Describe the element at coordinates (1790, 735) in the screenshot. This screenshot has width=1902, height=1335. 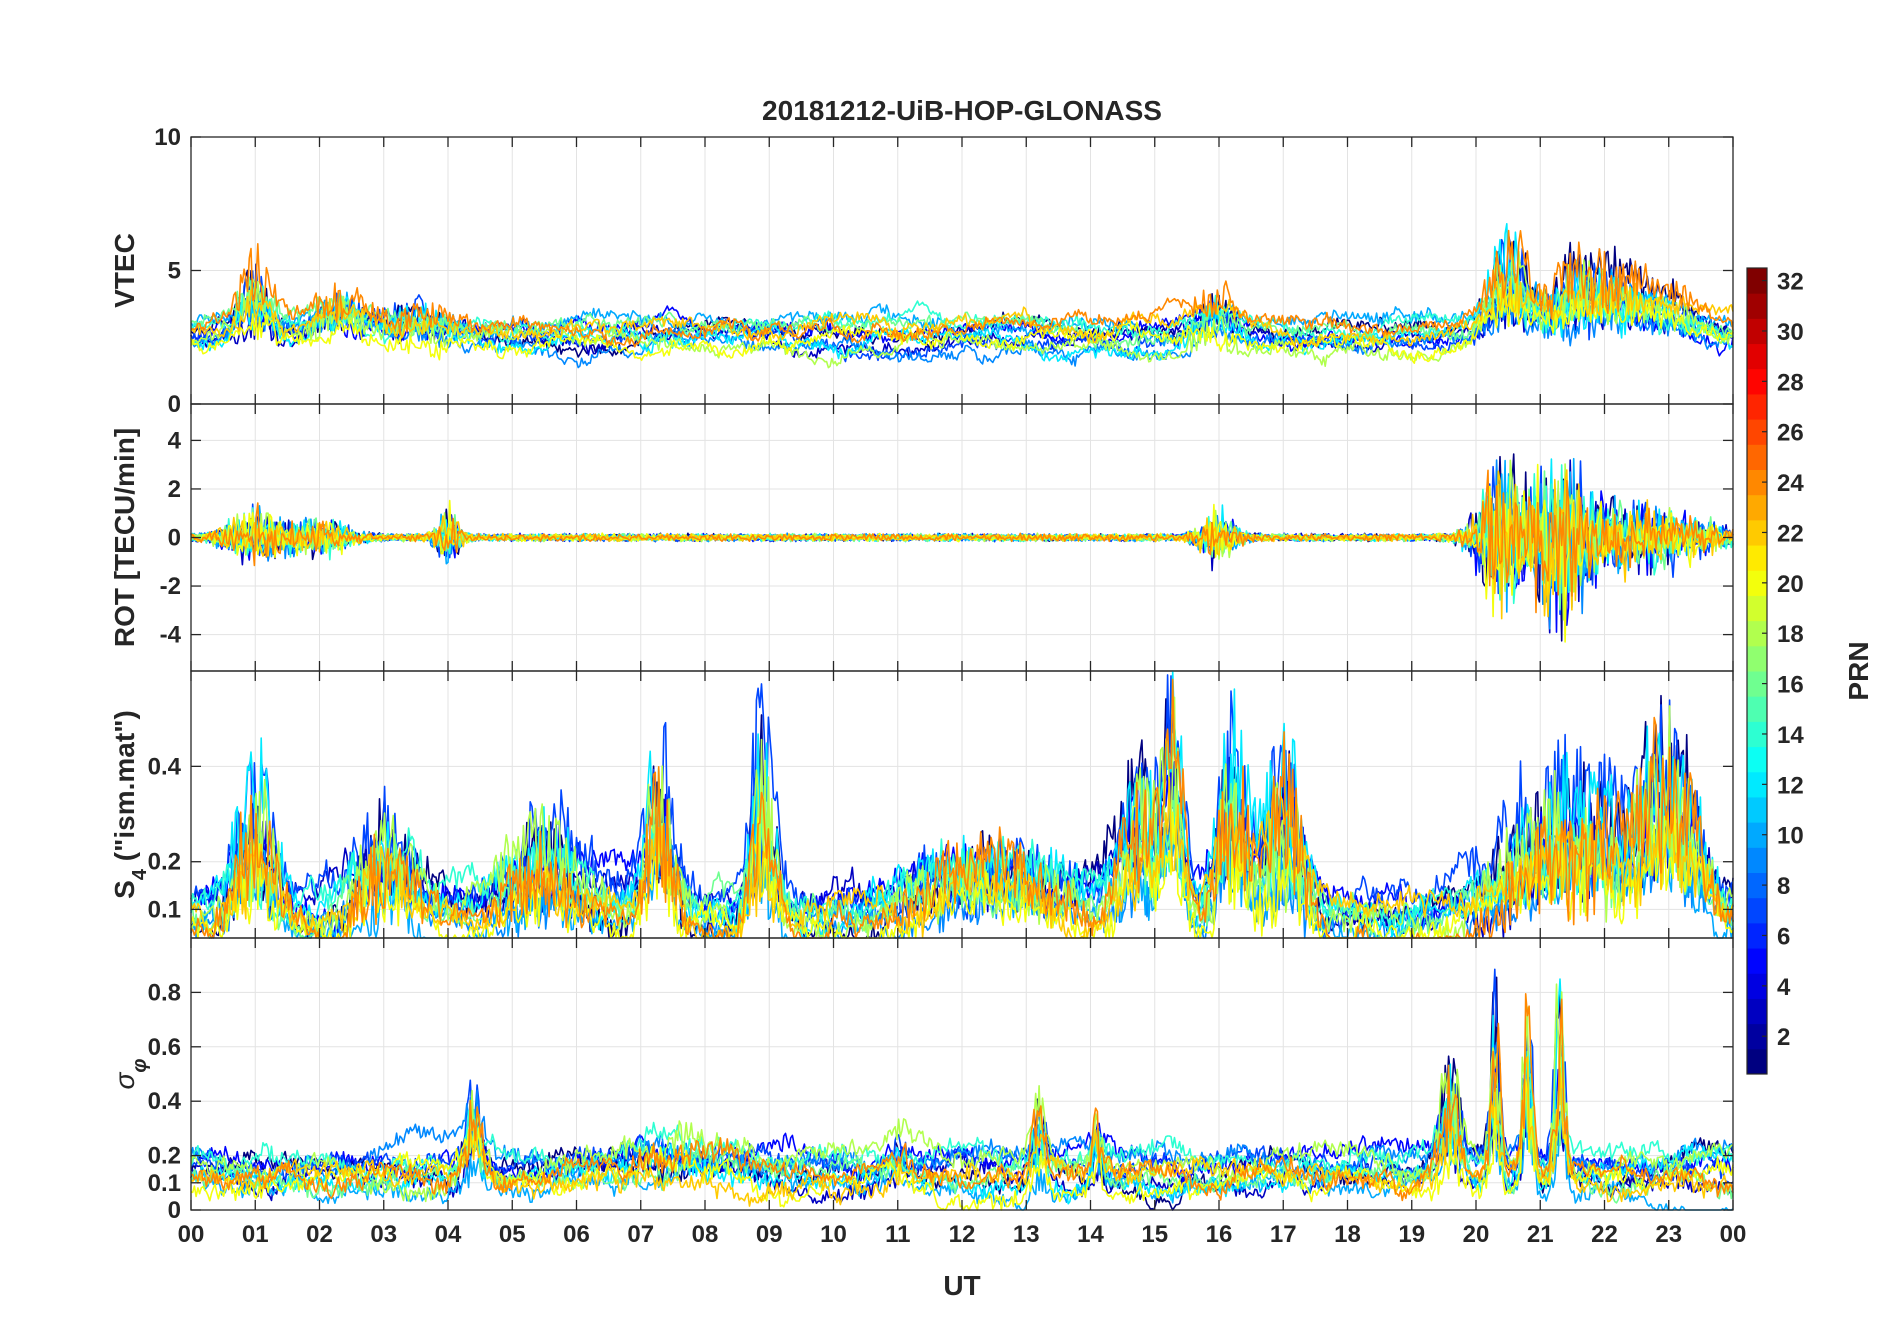
I see `colorbar-tick-label: 14` at that location.